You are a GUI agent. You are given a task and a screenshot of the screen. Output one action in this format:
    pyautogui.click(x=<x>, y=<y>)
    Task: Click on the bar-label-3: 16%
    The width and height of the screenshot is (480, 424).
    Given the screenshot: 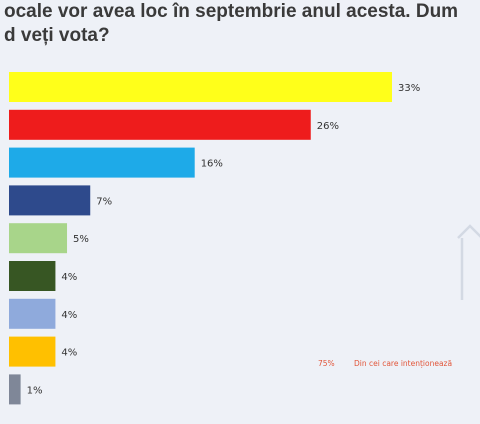 What is the action you would take?
    pyautogui.click(x=212, y=164)
    